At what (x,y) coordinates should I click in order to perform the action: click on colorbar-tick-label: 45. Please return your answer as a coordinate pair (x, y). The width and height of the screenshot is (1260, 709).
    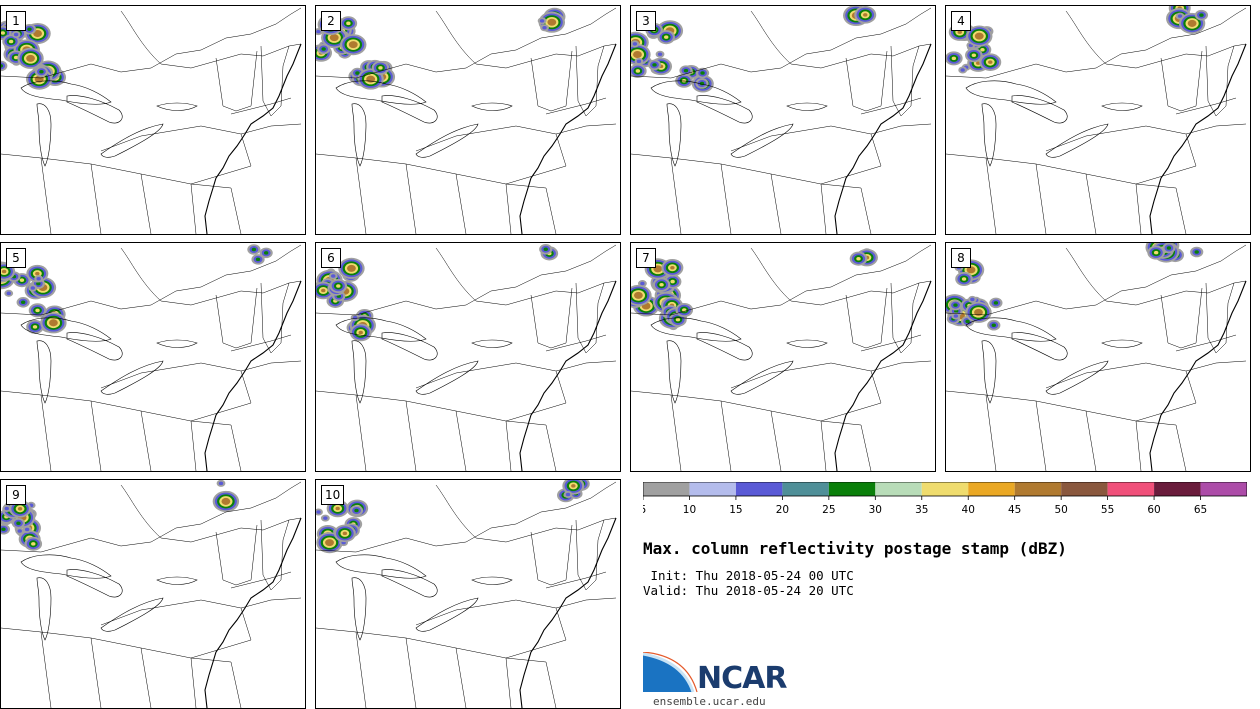
    Looking at the image, I should click on (1014, 510).